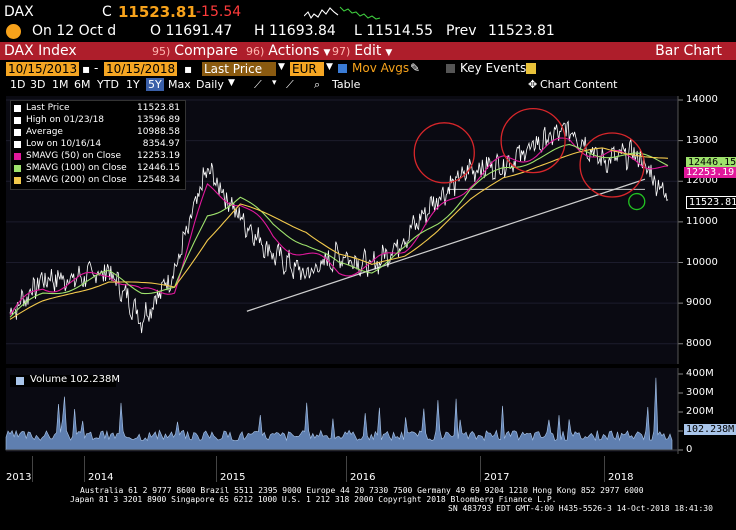 The width and height of the screenshot is (736, 530). I want to click on period-1m: 1M, so click(60, 84).